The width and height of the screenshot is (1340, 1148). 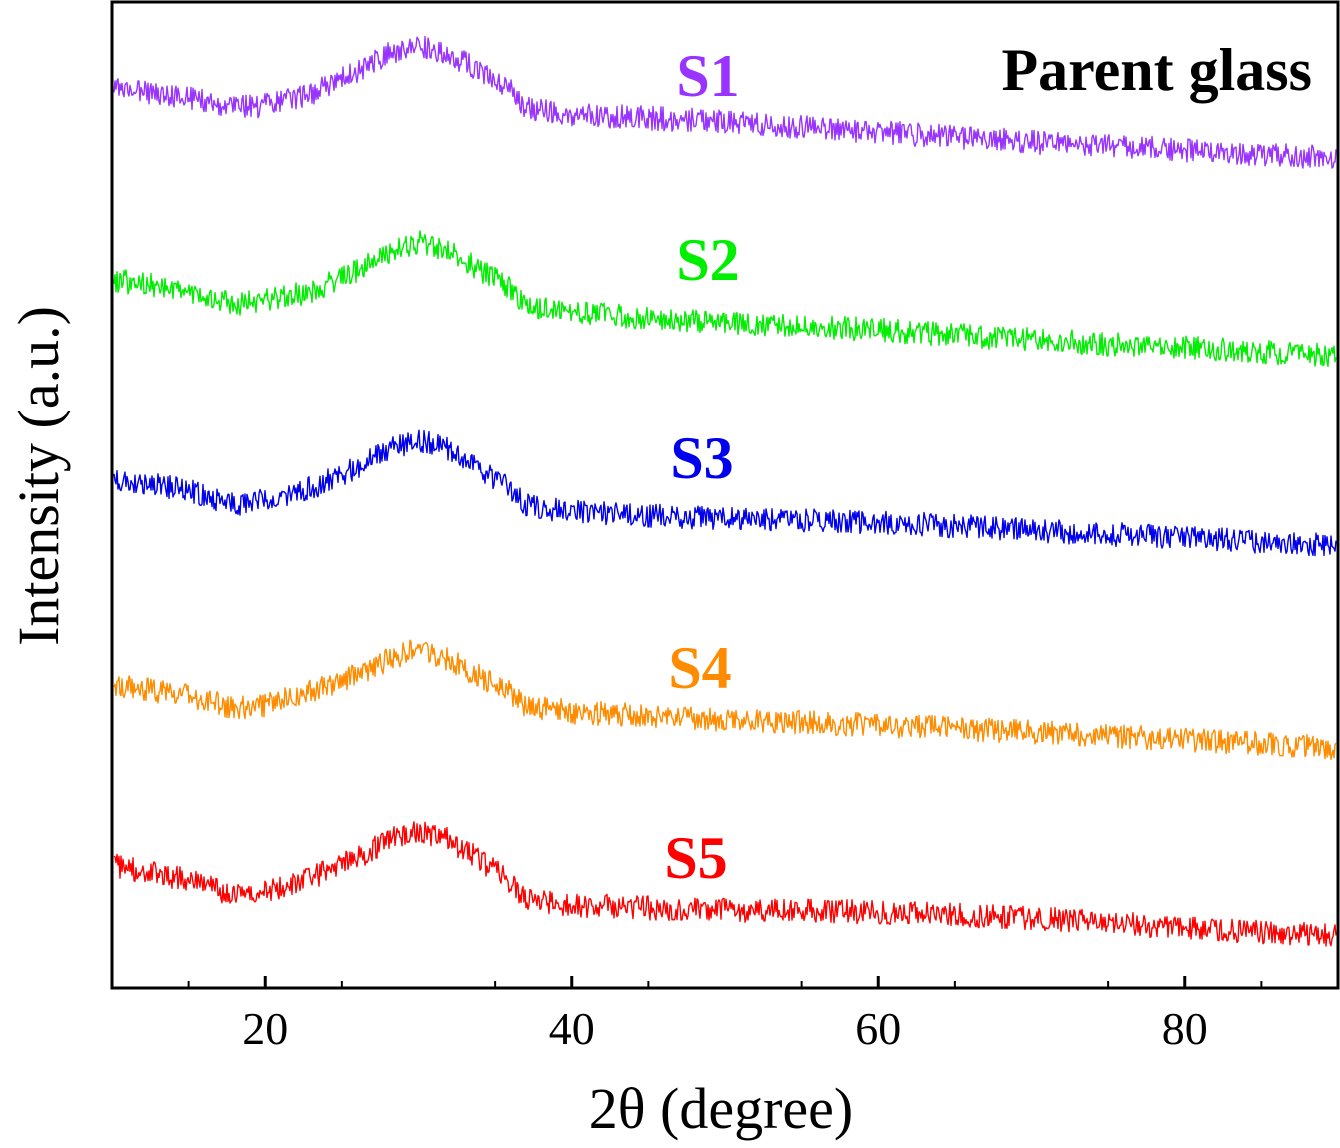 I want to click on series-label-s3: S3, so click(x=701, y=458).